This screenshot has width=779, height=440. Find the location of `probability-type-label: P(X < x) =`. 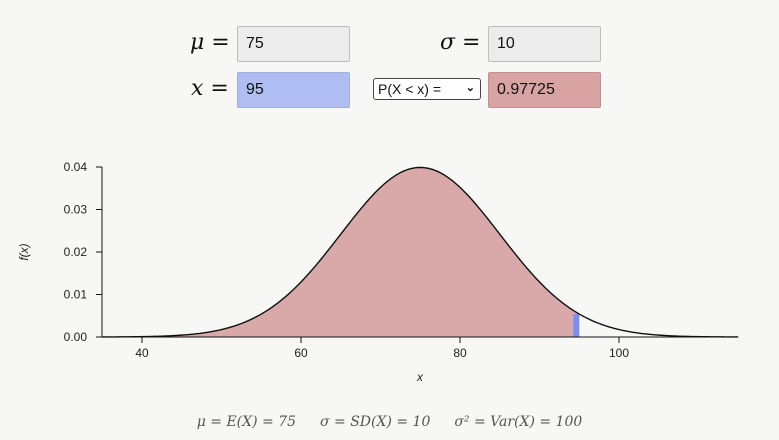

probability-type-label: P(X < x) = is located at coordinates (410, 89).